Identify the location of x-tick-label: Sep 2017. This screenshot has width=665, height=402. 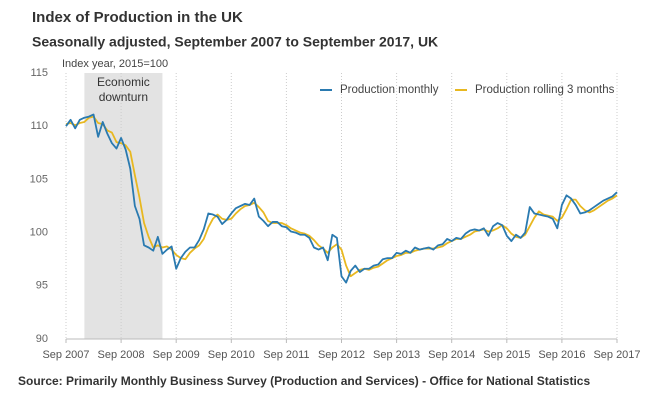
(616, 355).